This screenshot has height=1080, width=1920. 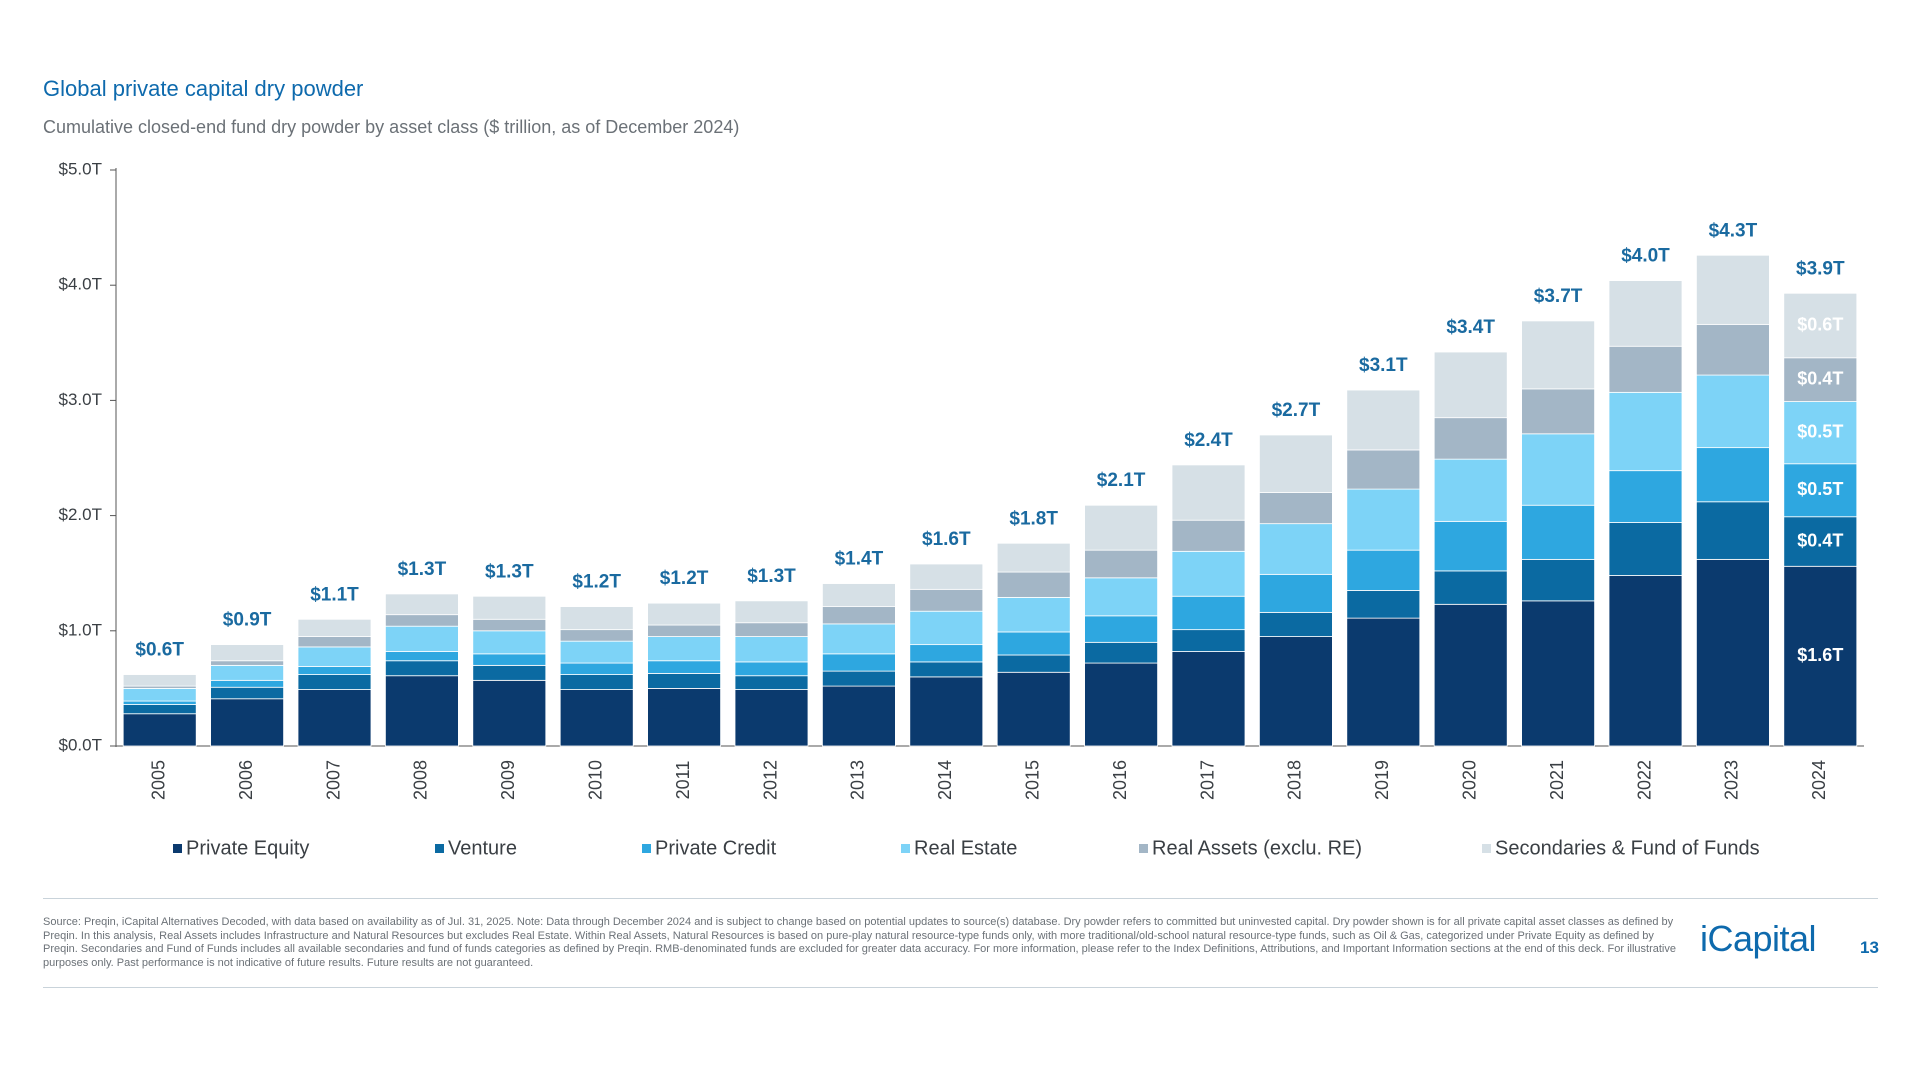 I want to click on y-tick-label: $2.0T, so click(x=80, y=514).